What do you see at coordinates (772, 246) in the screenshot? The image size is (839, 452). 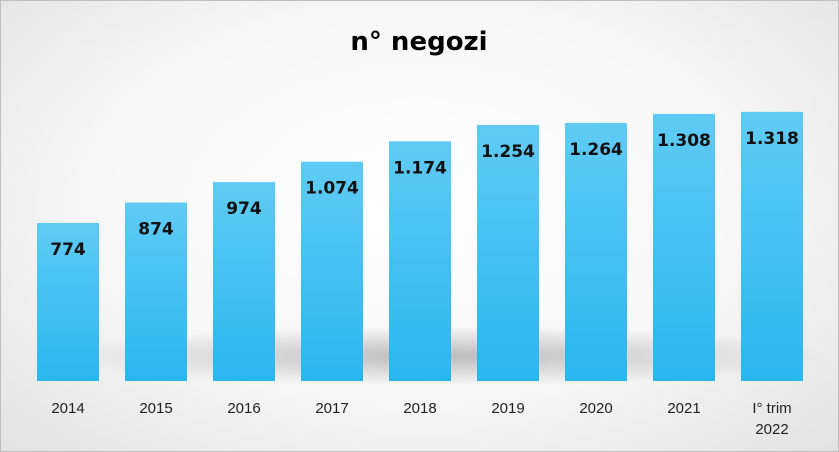 I see `bar-i°-trim-2022` at bounding box center [772, 246].